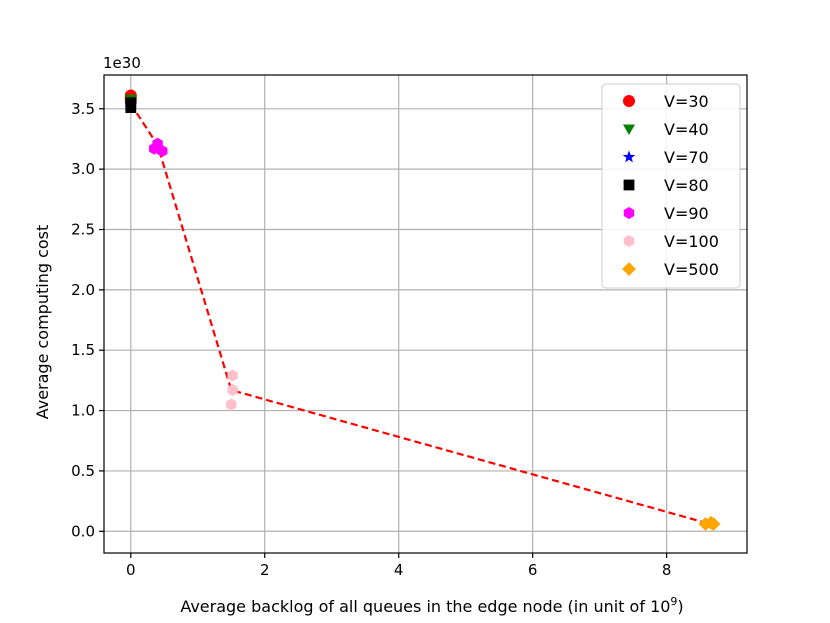 This screenshot has height=623, width=830. What do you see at coordinates (686, 213) in the screenshot?
I see `legend-entry-label: V=90` at bounding box center [686, 213].